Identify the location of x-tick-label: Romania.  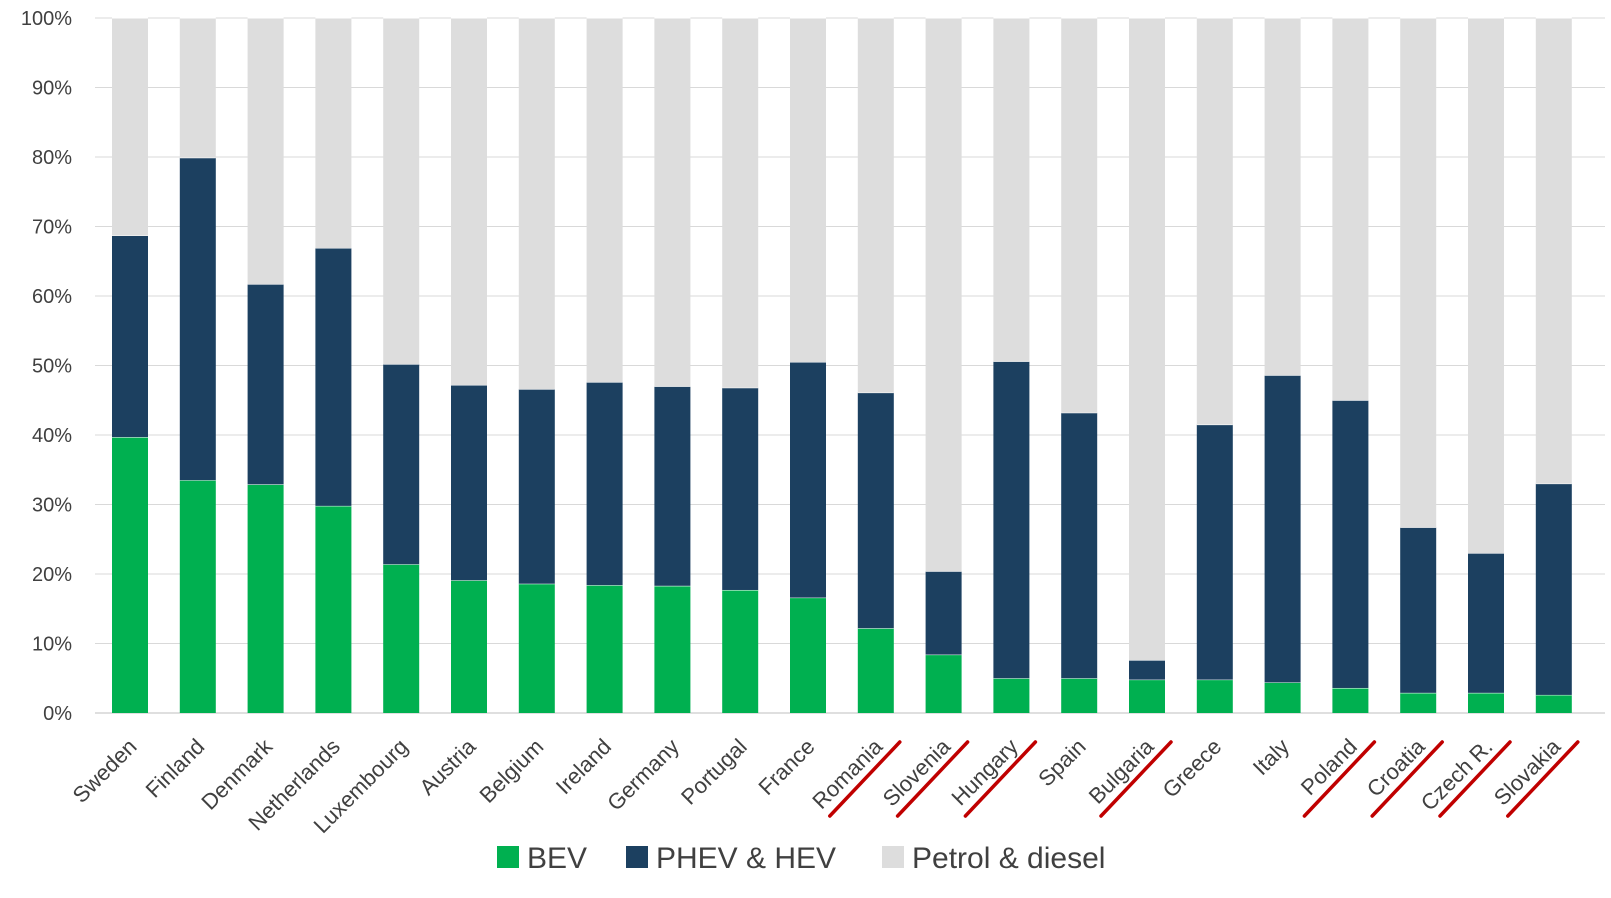
(847, 773).